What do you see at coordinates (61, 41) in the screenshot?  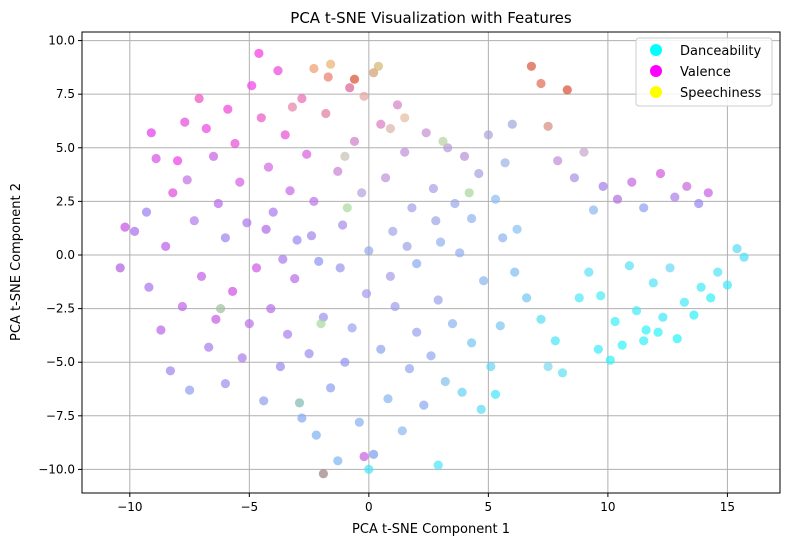 I see `y-tick-label: 10.0` at bounding box center [61, 41].